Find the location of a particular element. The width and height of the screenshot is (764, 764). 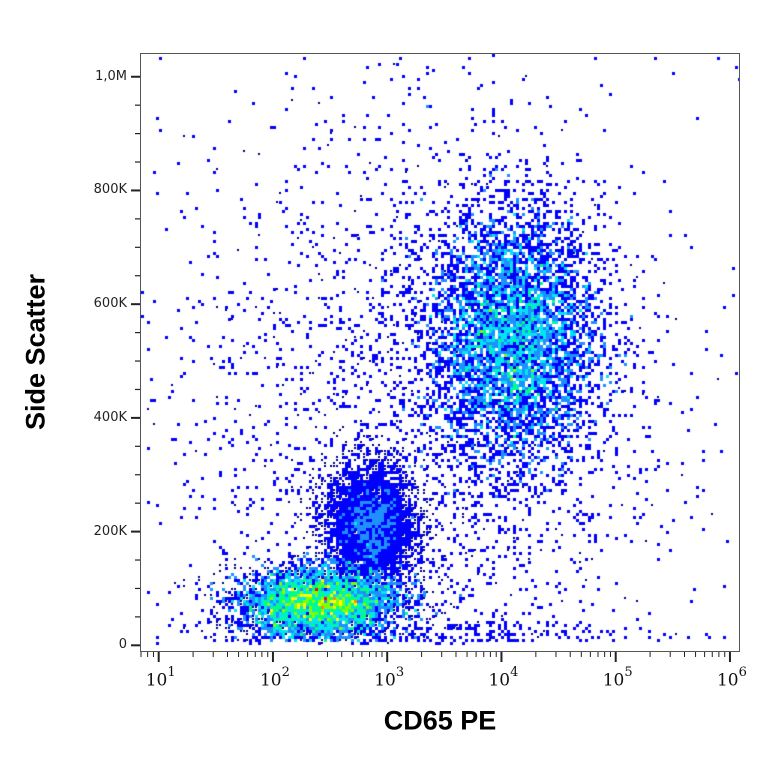

x-tick-label: 10⁴ is located at coordinates (503, 678).